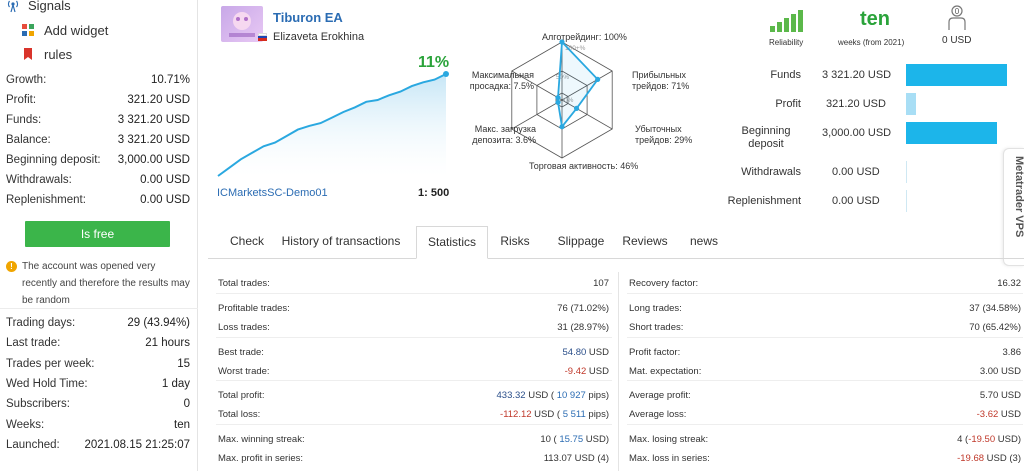  What do you see at coordinates (246, 241) in the screenshot?
I see `tab-check: Check` at bounding box center [246, 241].